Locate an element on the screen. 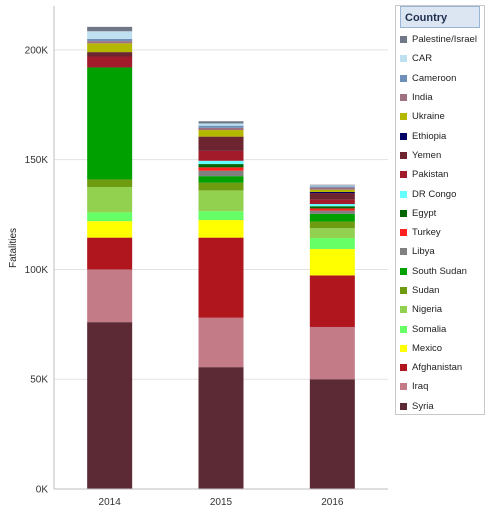  legend-item: Ethiopia is located at coordinates (440, 135).